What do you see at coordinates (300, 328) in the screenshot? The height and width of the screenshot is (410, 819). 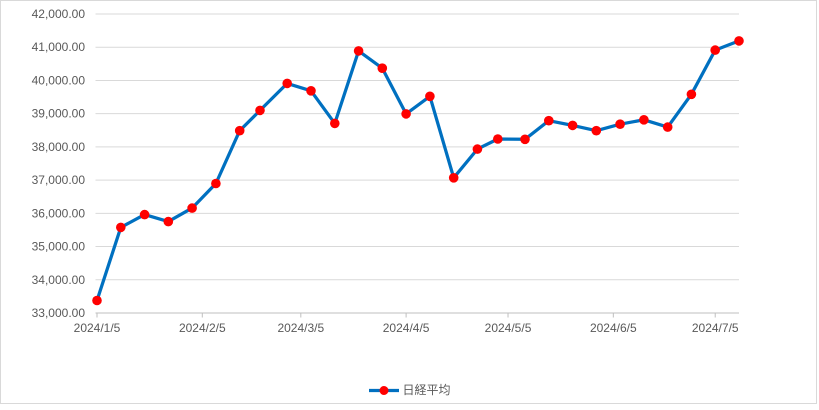 I see `x-axis-tick-label: 2024/3/5` at bounding box center [300, 328].